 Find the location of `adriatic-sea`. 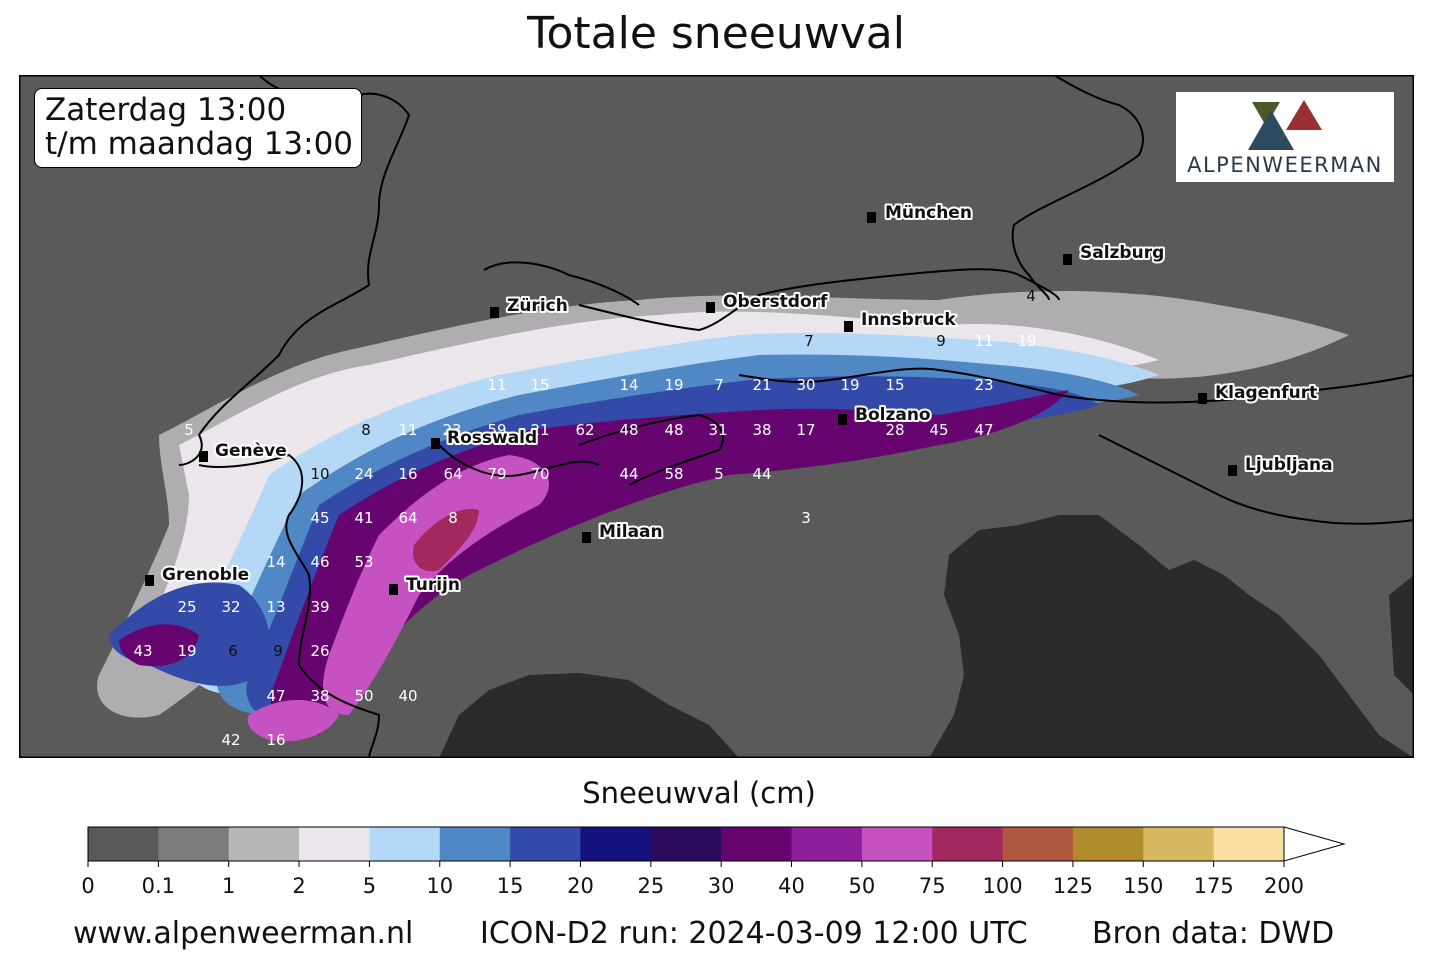

adriatic-sea is located at coordinates (1171, 636).